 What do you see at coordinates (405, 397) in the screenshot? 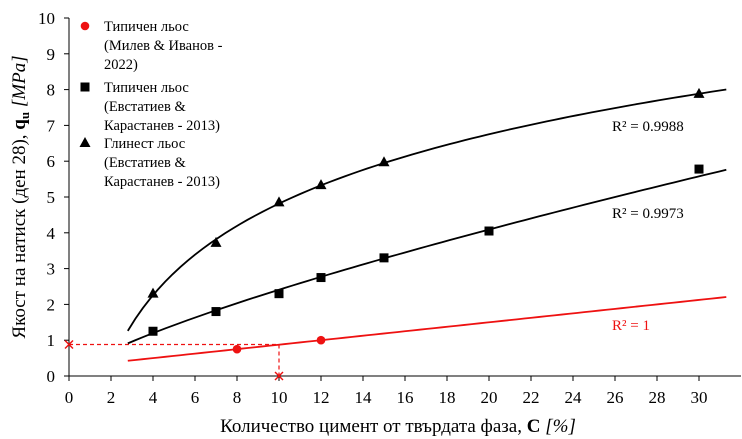
I see `x-tick-label: 16` at bounding box center [405, 397].